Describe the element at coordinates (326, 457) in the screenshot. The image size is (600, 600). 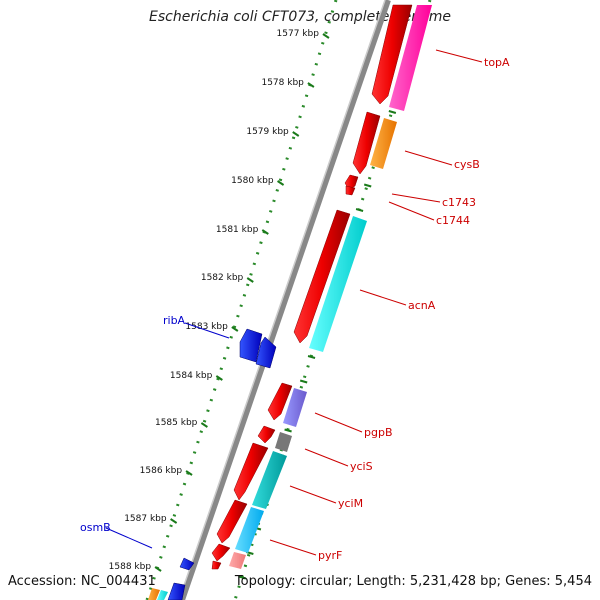
I see `leader-yciS` at that location.